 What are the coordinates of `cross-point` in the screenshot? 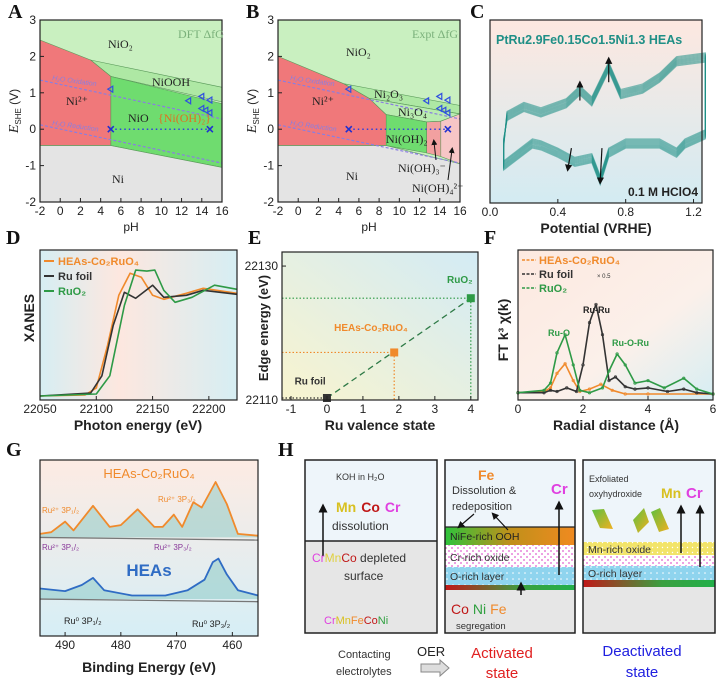 It's located at (448, 129).